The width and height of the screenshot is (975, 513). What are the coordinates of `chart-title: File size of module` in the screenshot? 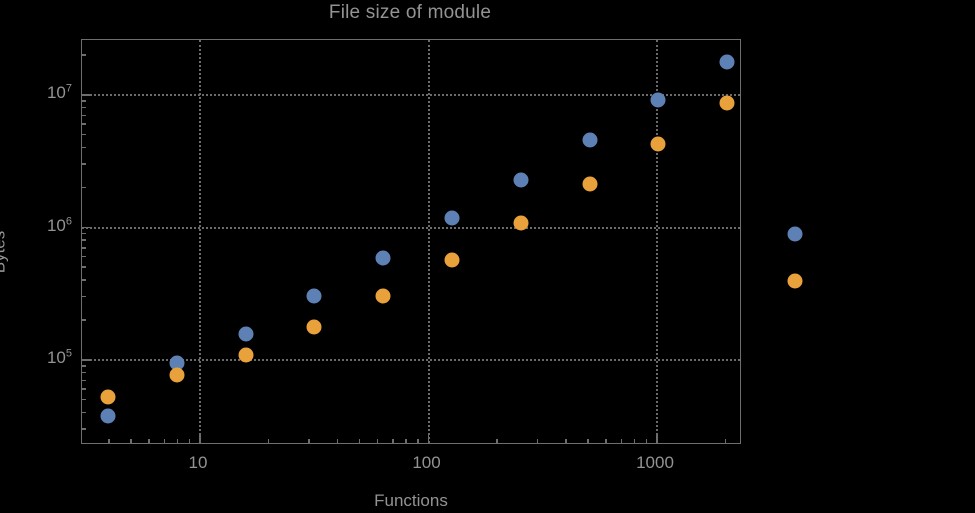 It's located at (410, 12).